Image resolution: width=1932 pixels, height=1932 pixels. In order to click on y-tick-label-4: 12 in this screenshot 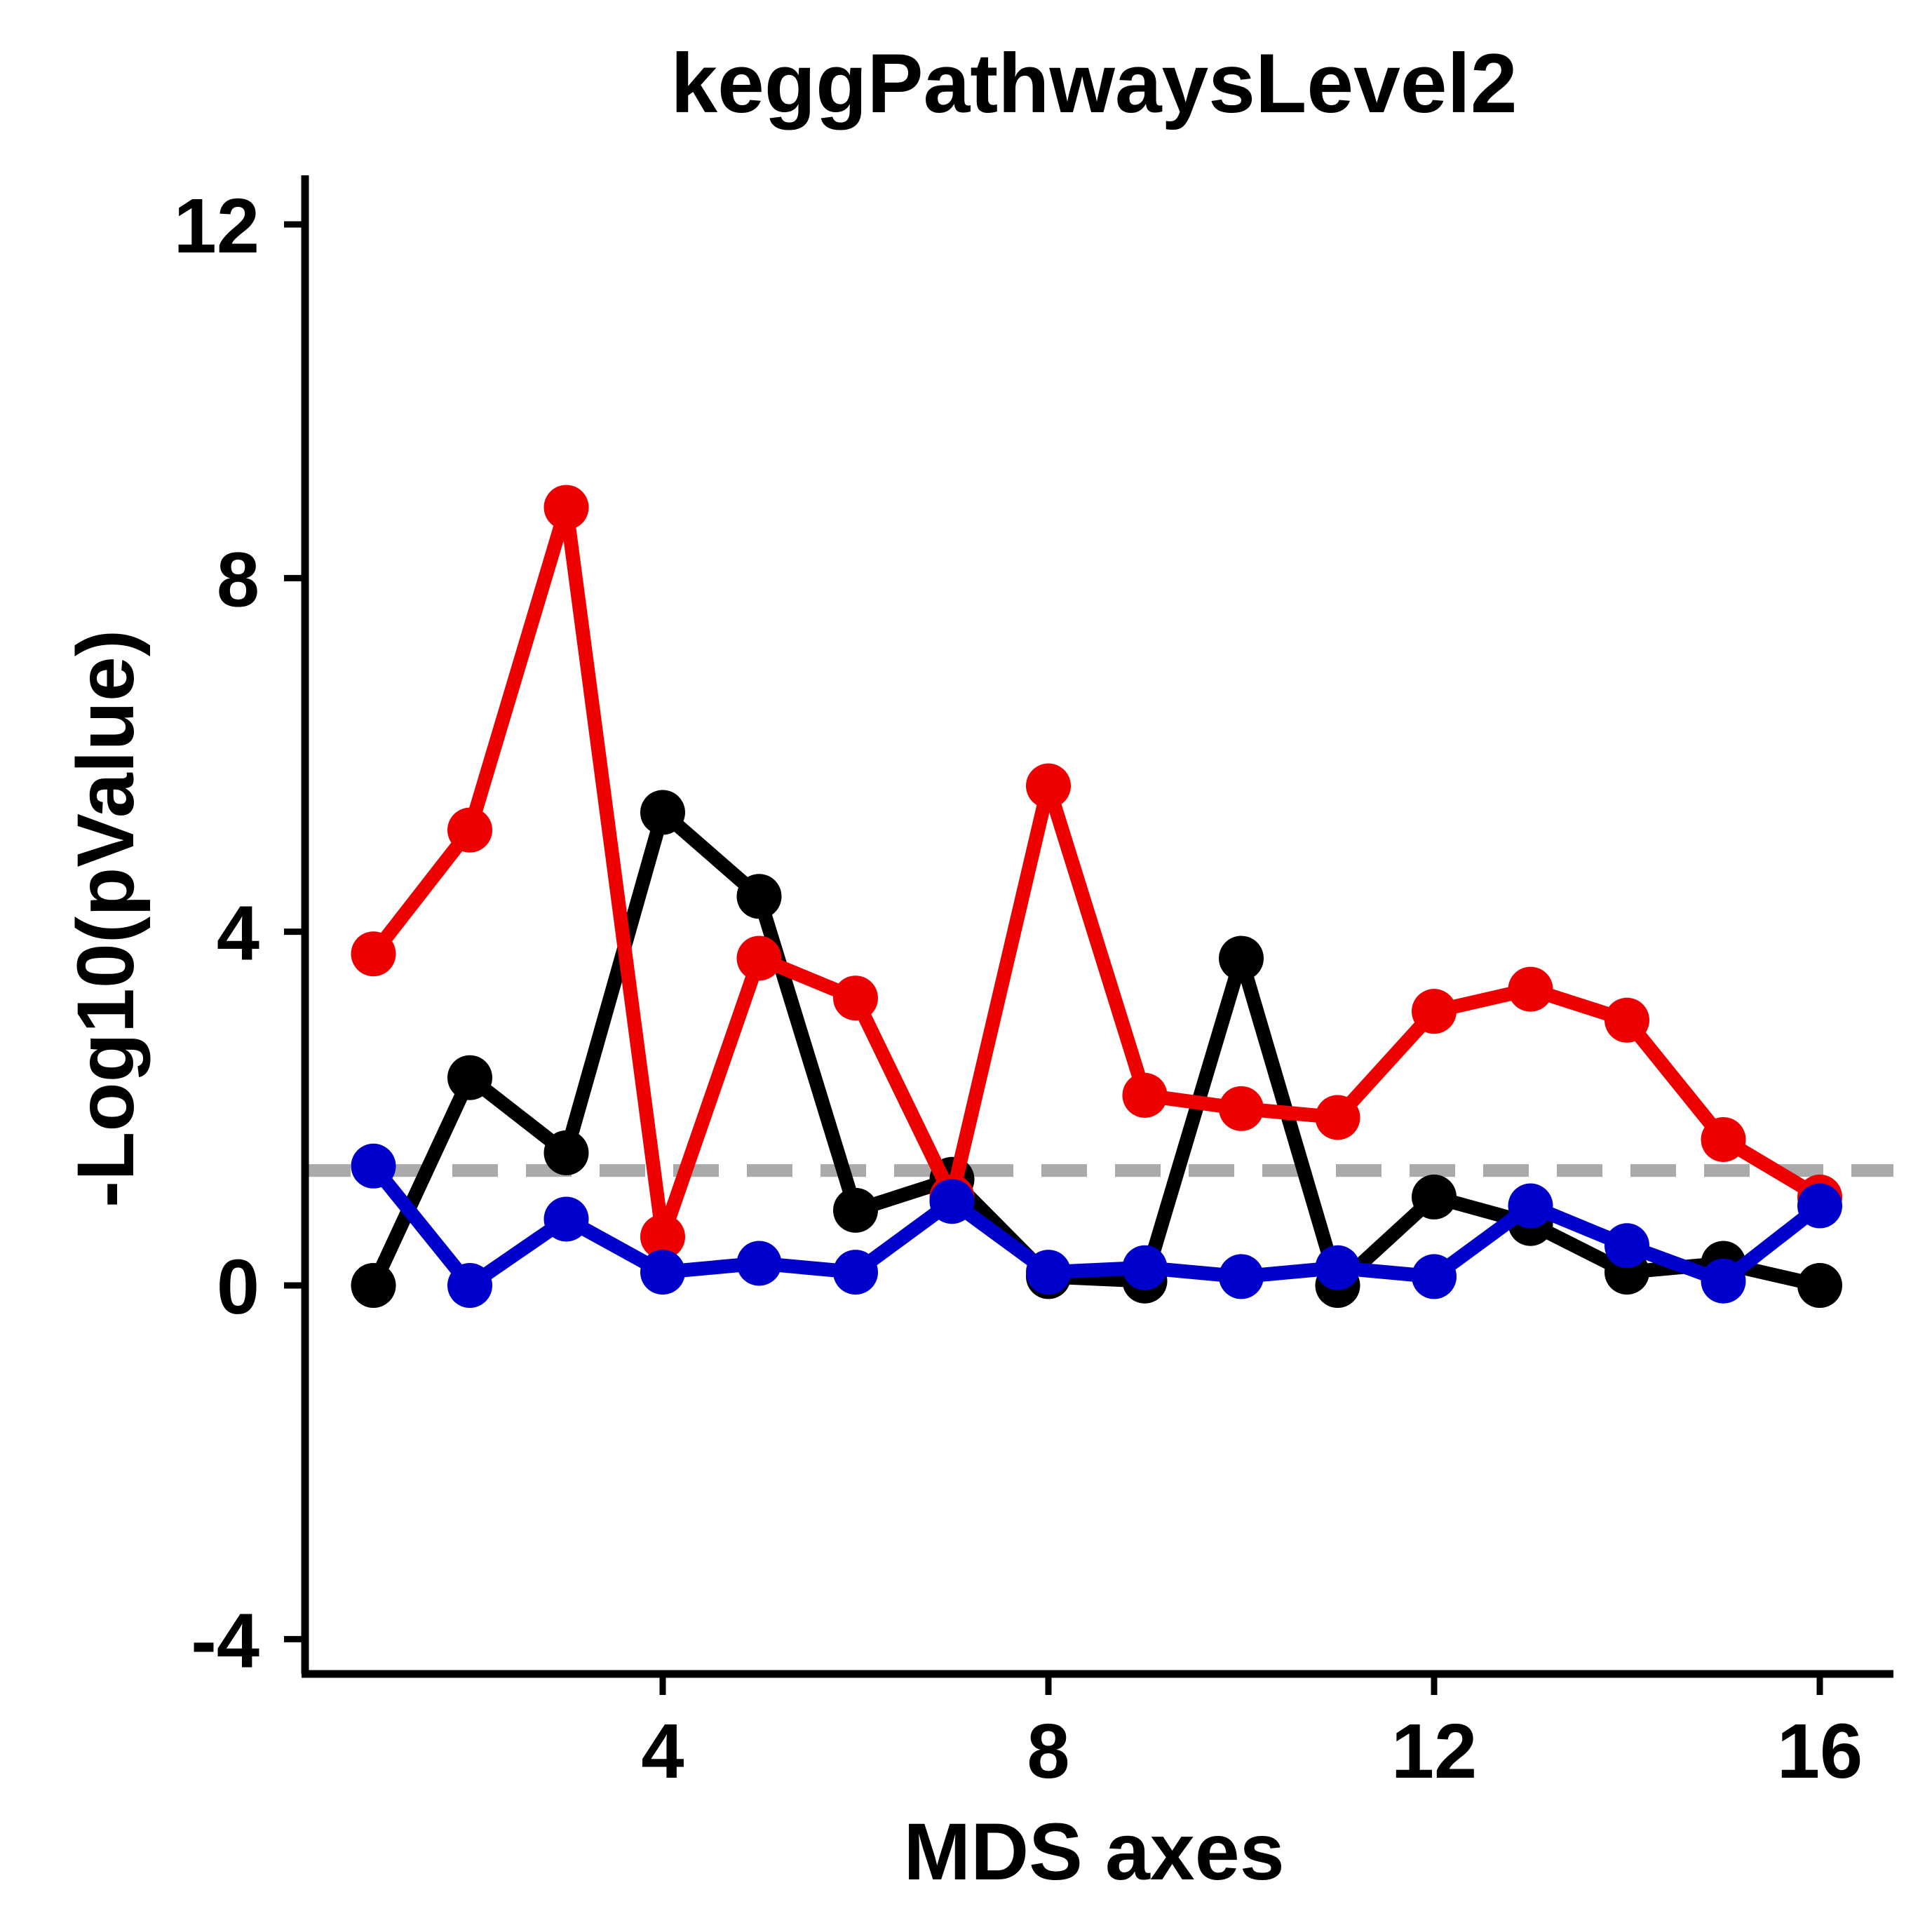, I will do `click(216, 226)`.